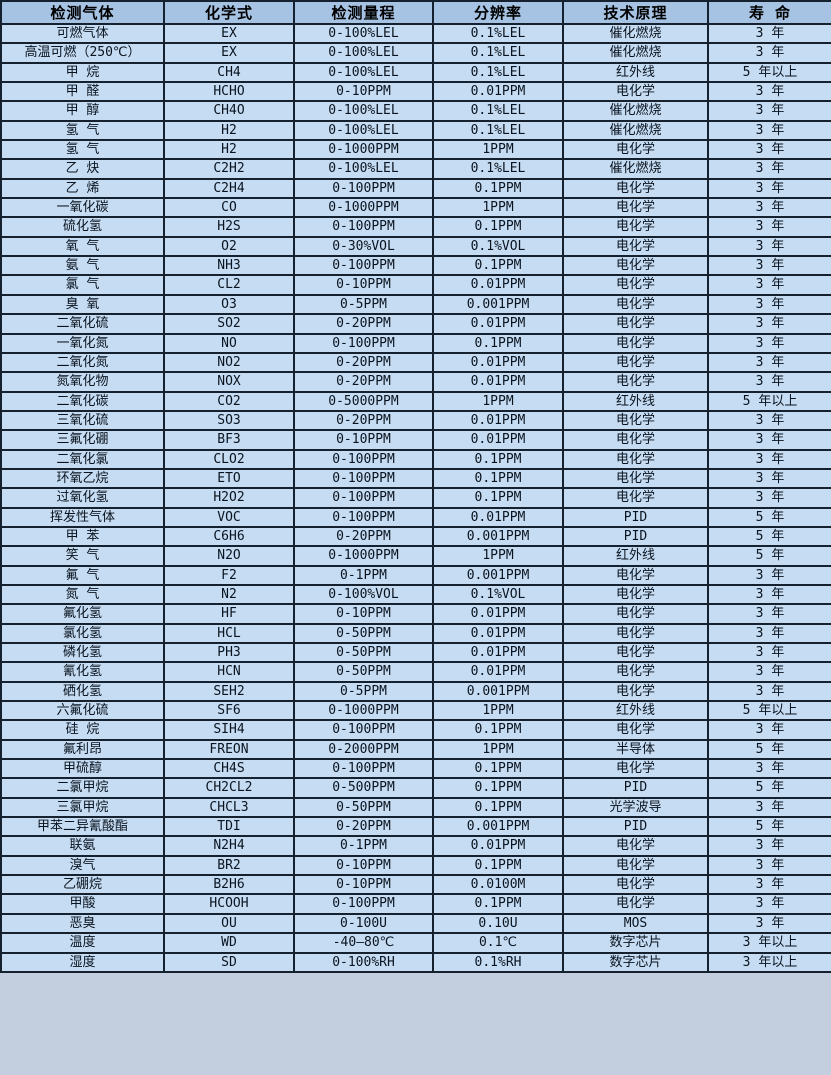  What do you see at coordinates (363, 401) in the screenshot?
I see `table-cell: 0-5000PPM` at bounding box center [363, 401].